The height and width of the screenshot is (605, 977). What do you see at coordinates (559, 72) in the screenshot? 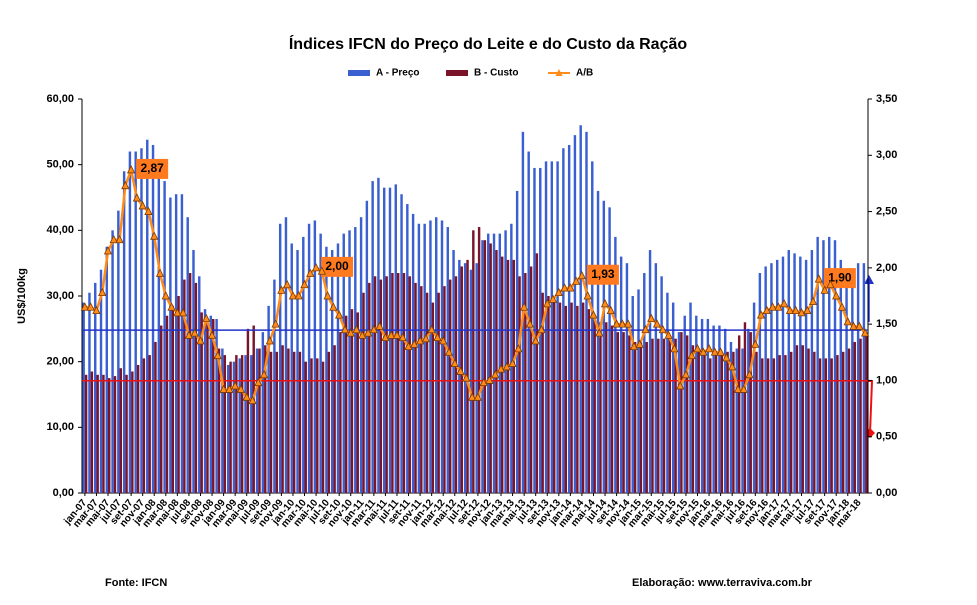
I see `legend-marker` at bounding box center [559, 72].